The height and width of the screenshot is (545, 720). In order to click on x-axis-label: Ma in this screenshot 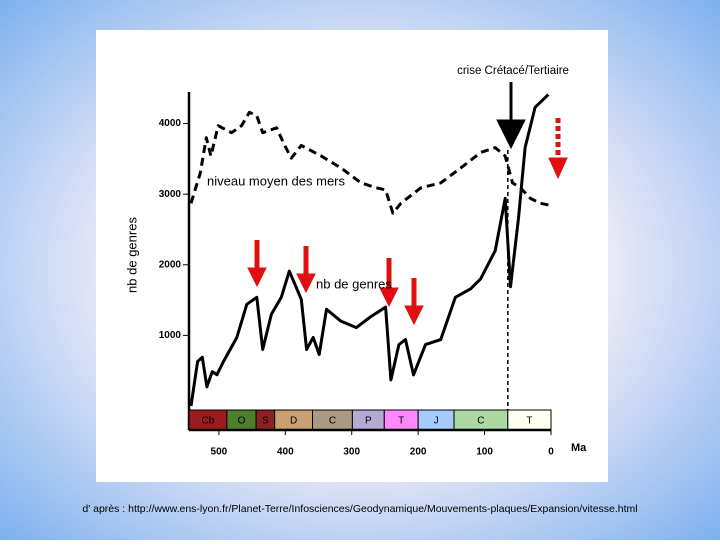, I will do `click(579, 448)`.